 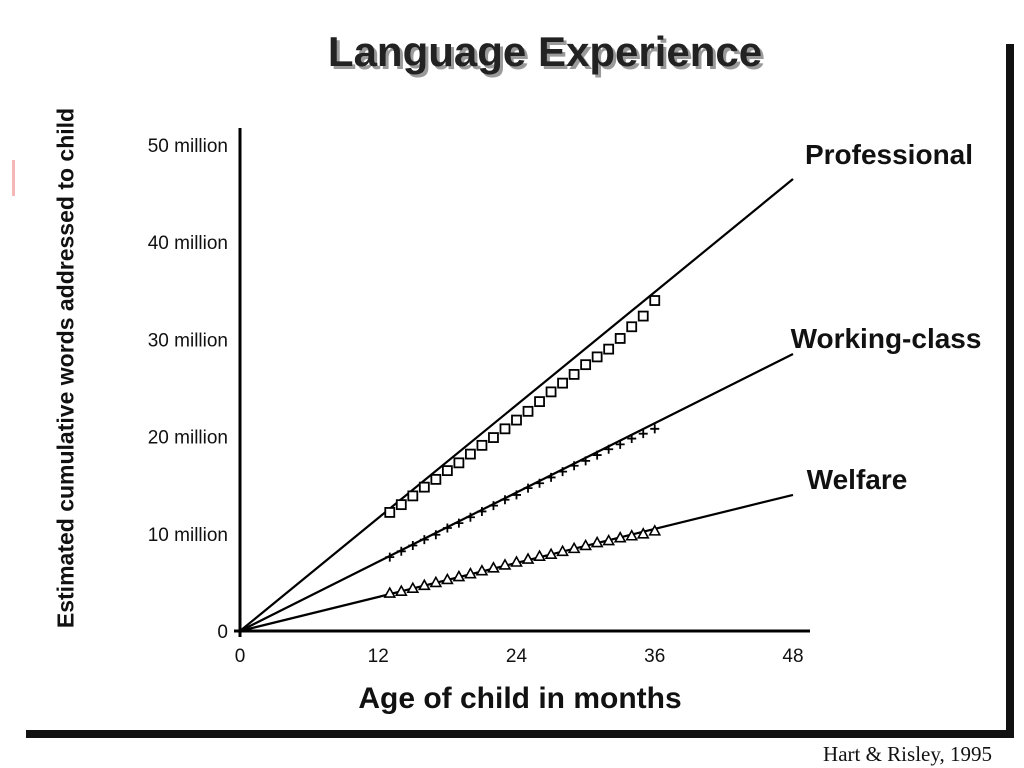 What do you see at coordinates (792, 656) in the screenshot?
I see `x-tick-label: 48` at bounding box center [792, 656].